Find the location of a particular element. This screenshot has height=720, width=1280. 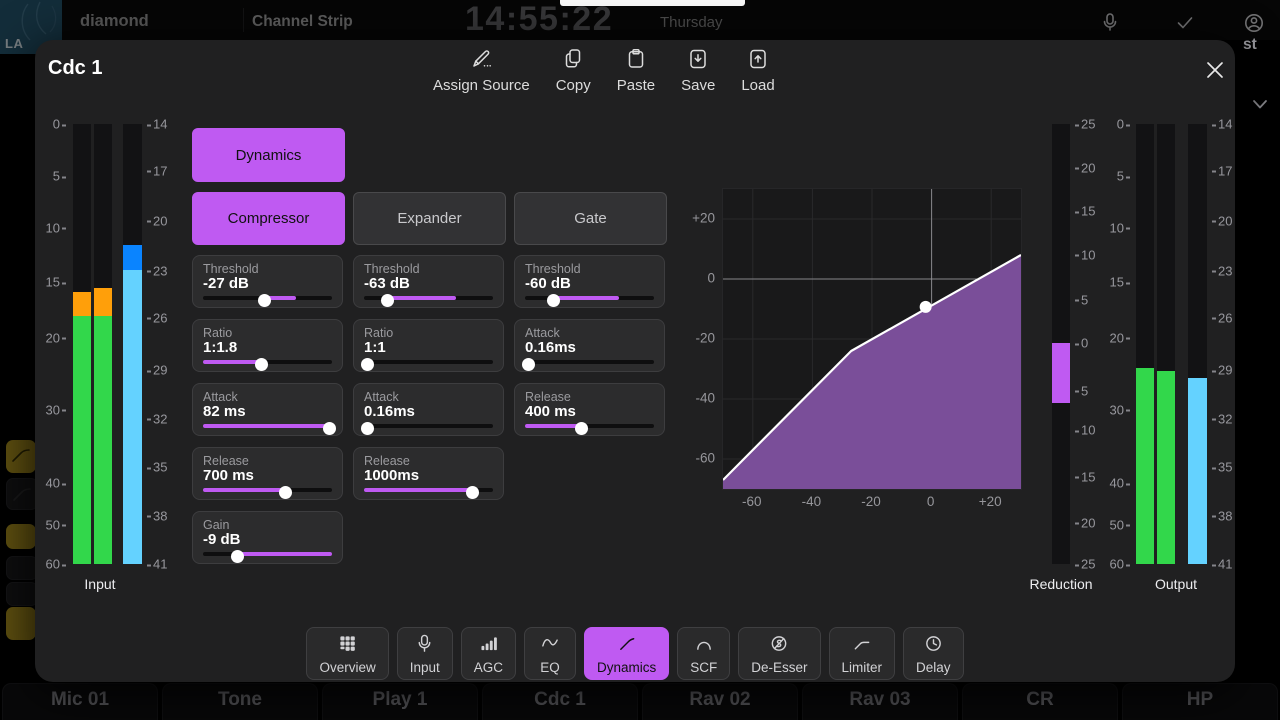

paste-button: Paste is located at coordinates (636, 69).